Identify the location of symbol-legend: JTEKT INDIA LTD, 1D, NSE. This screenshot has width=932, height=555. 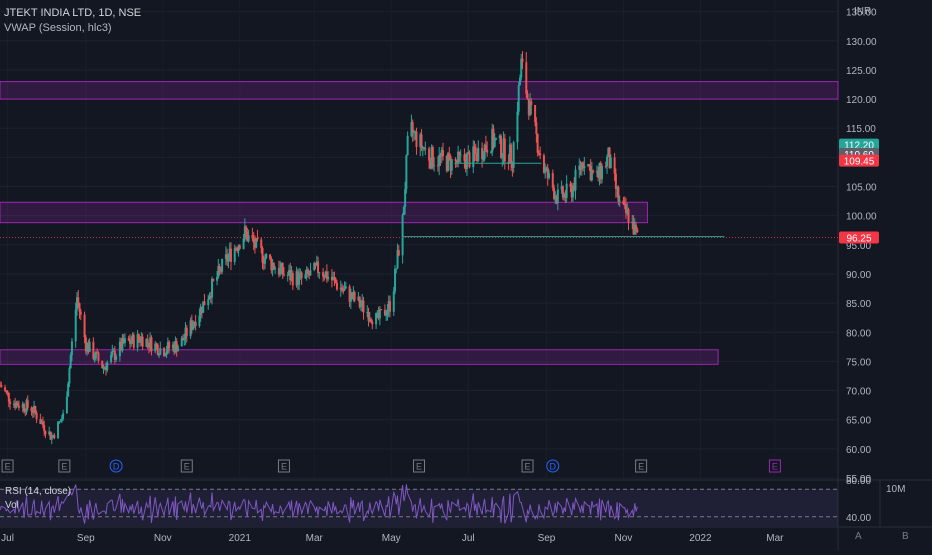
(73, 13).